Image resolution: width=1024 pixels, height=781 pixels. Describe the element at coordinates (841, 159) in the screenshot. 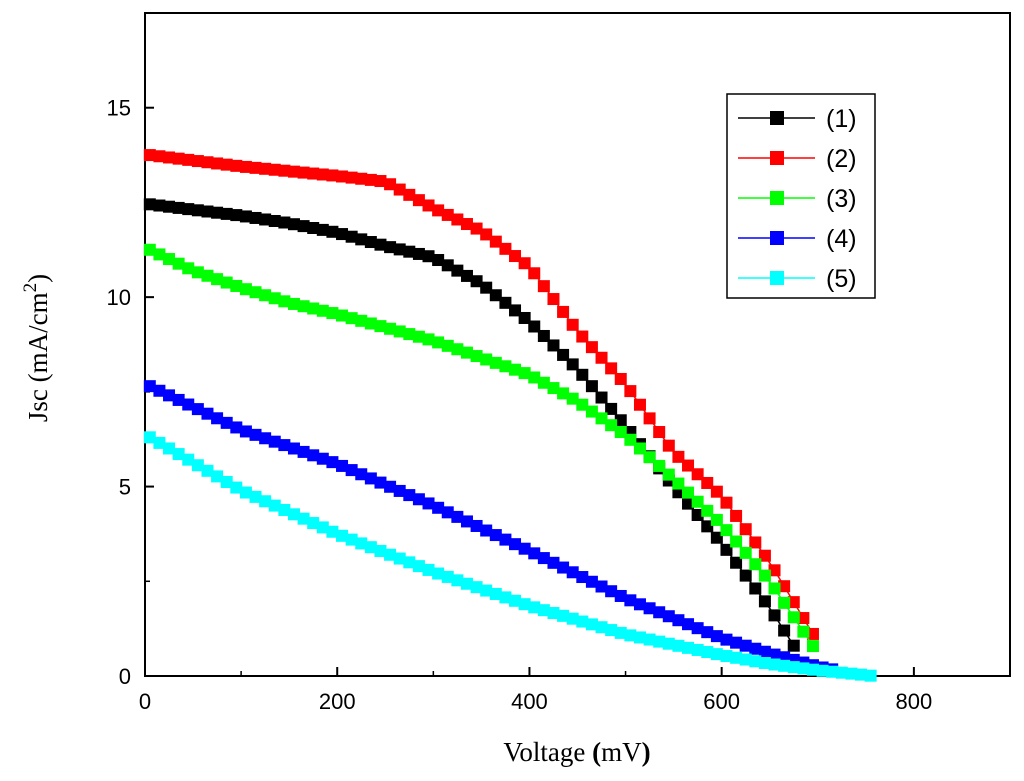

I see `legend-label: (2)` at that location.